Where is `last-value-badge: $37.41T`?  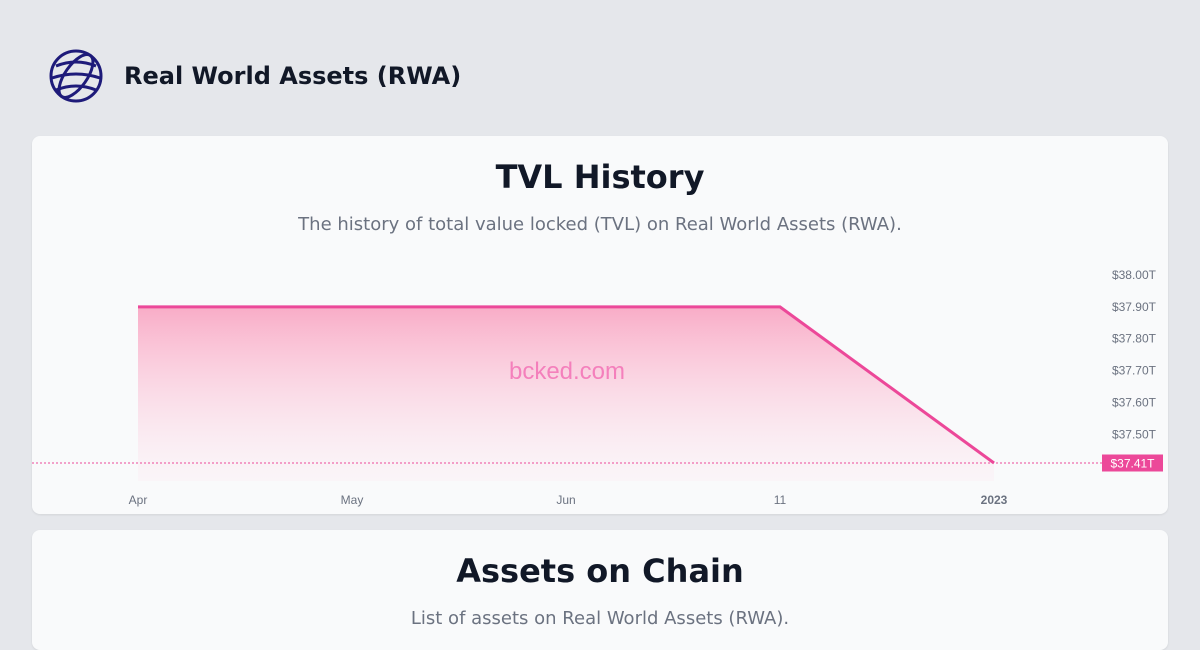 last-value-badge: $37.41T is located at coordinates (1132, 463).